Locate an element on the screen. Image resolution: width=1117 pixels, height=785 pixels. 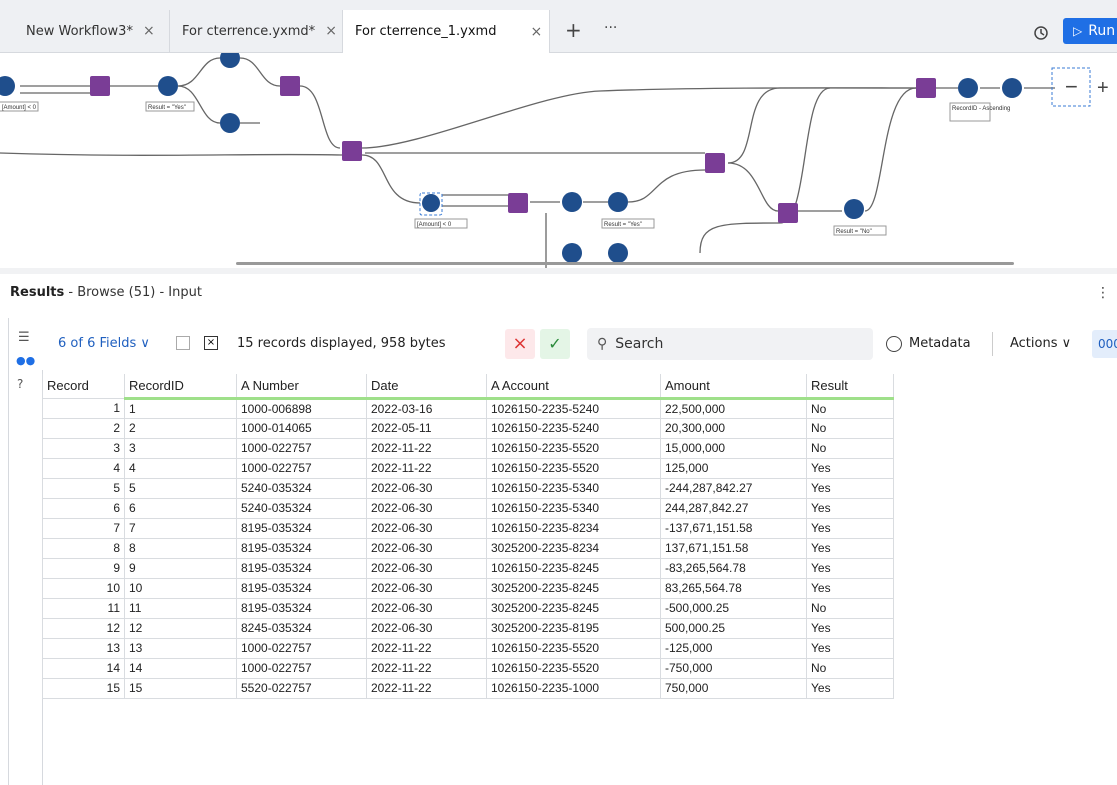
play-icon: ▷ is located at coordinates (1078, 31).